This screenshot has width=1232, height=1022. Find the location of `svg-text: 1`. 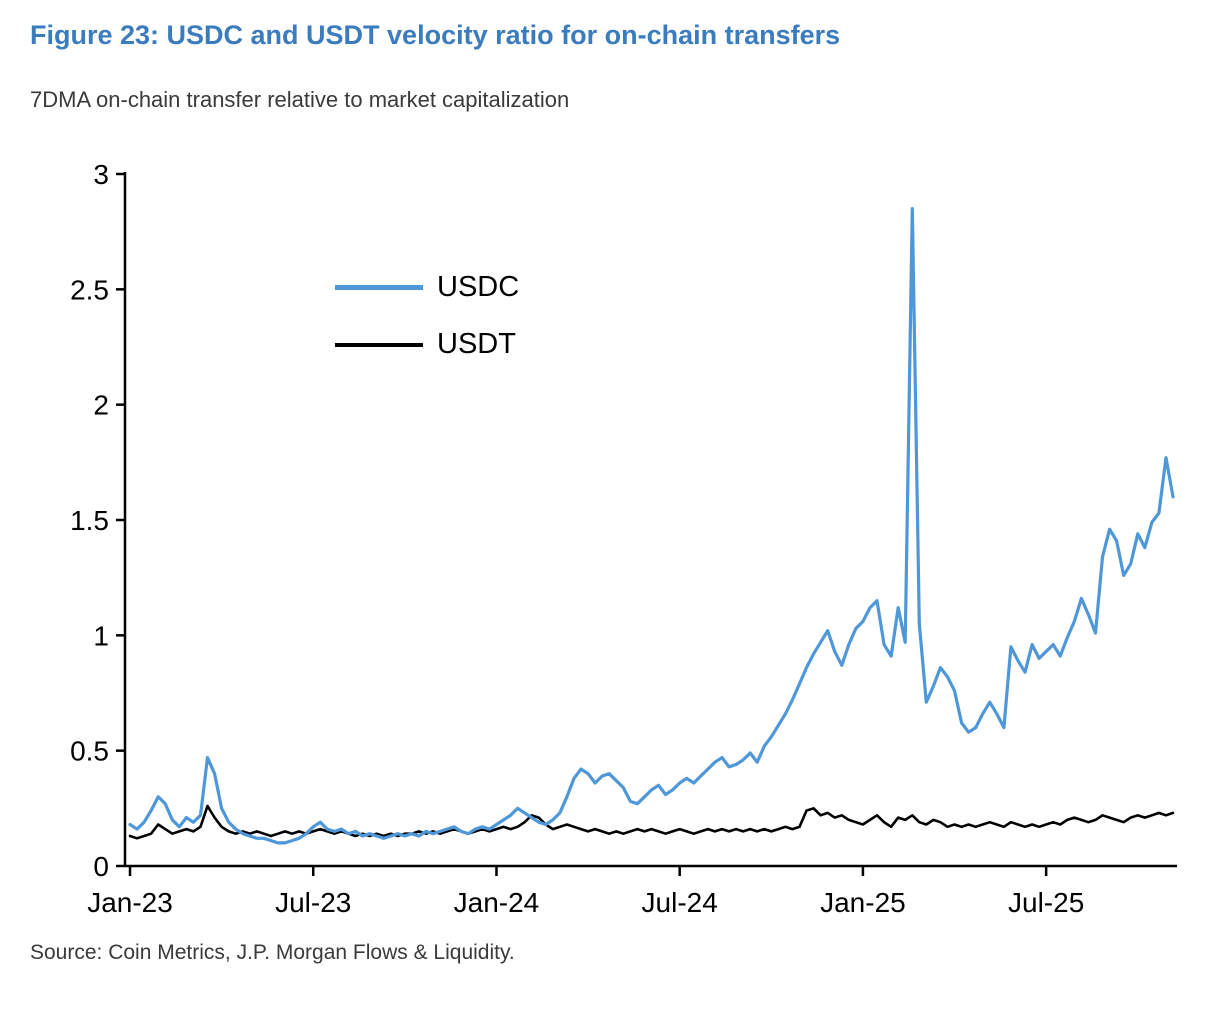

svg-text: 1 is located at coordinates (101, 635).